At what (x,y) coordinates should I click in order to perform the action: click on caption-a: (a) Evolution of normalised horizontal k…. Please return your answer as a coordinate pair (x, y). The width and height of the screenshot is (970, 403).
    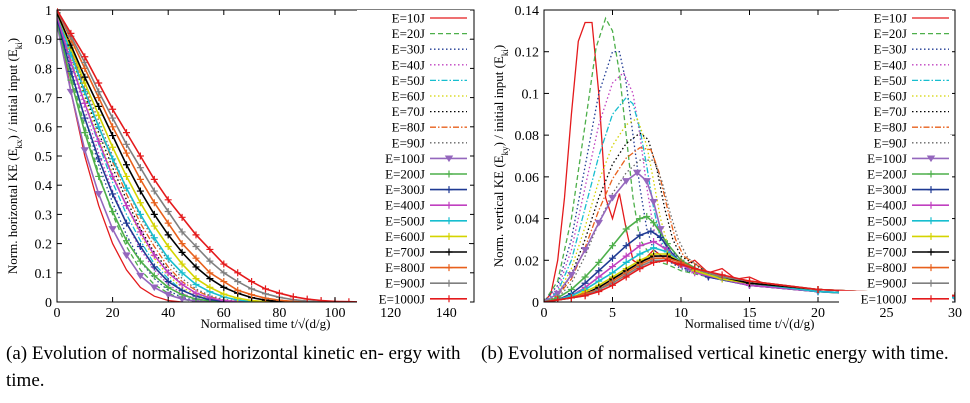
    Looking at the image, I should click on (233, 367).